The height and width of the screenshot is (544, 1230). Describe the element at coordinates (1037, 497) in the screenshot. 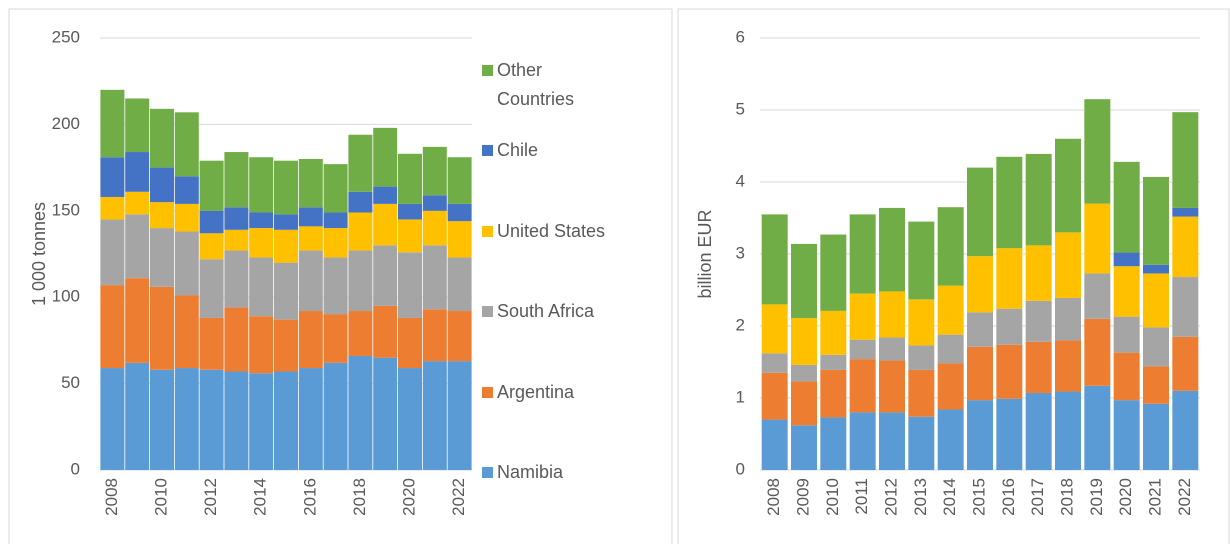

I see `x-tick-label: 2017` at that location.